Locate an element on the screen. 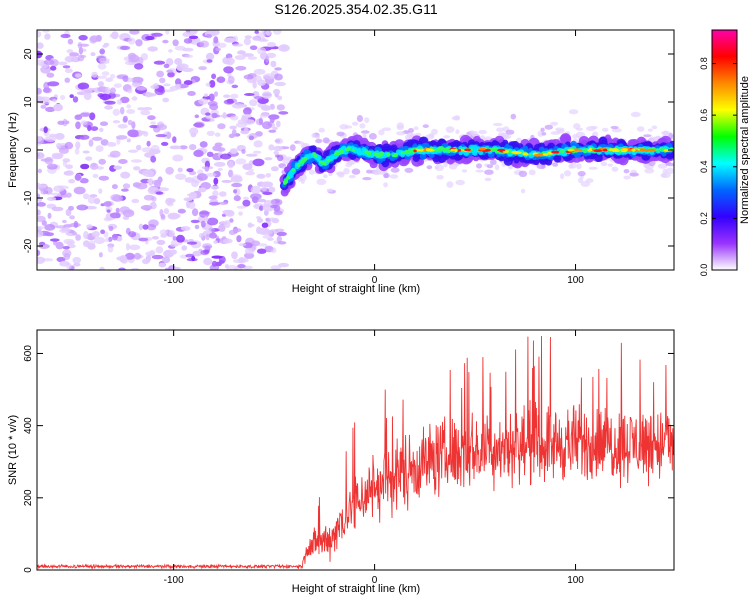 The image size is (750, 600). snr-x-label: Height of straight line (km) is located at coordinates (356, 589).